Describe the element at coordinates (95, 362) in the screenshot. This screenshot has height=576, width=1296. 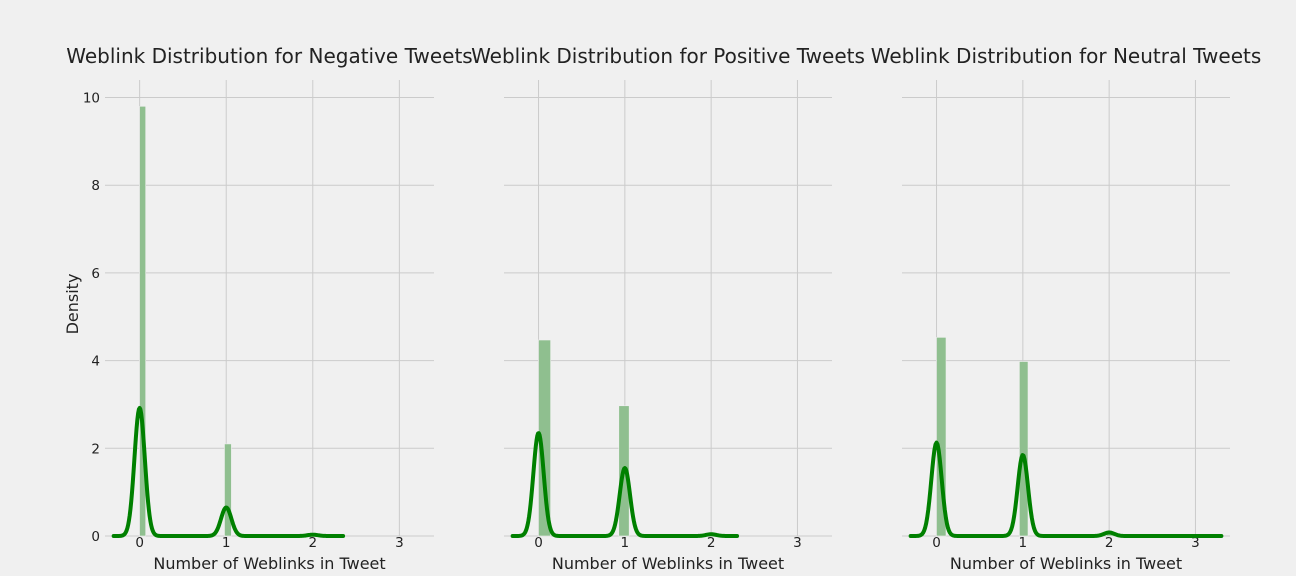
I see `y-tick-label: 4` at that location.